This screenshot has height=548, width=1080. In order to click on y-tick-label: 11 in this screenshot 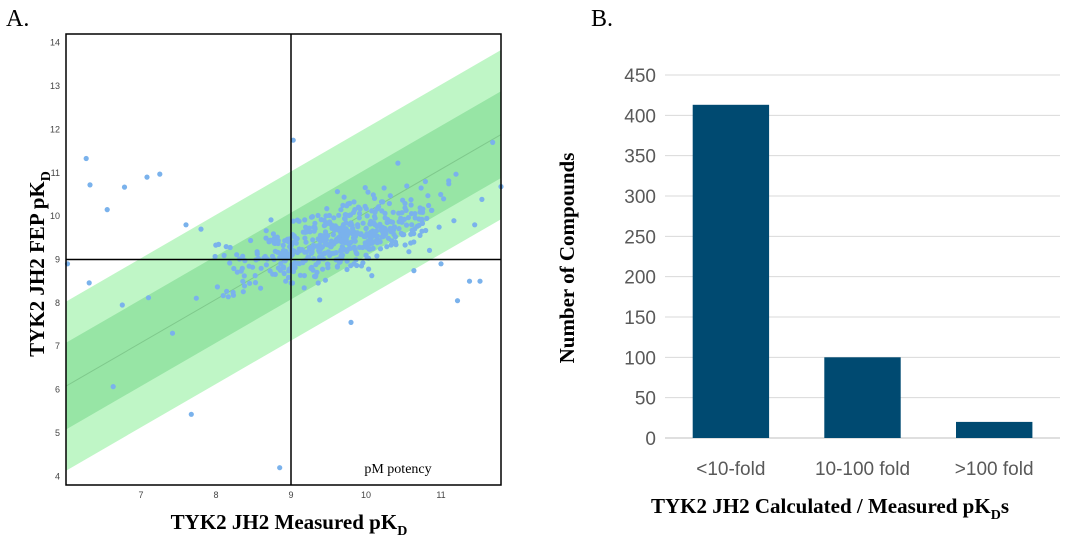, I will do `click(55, 173)`.